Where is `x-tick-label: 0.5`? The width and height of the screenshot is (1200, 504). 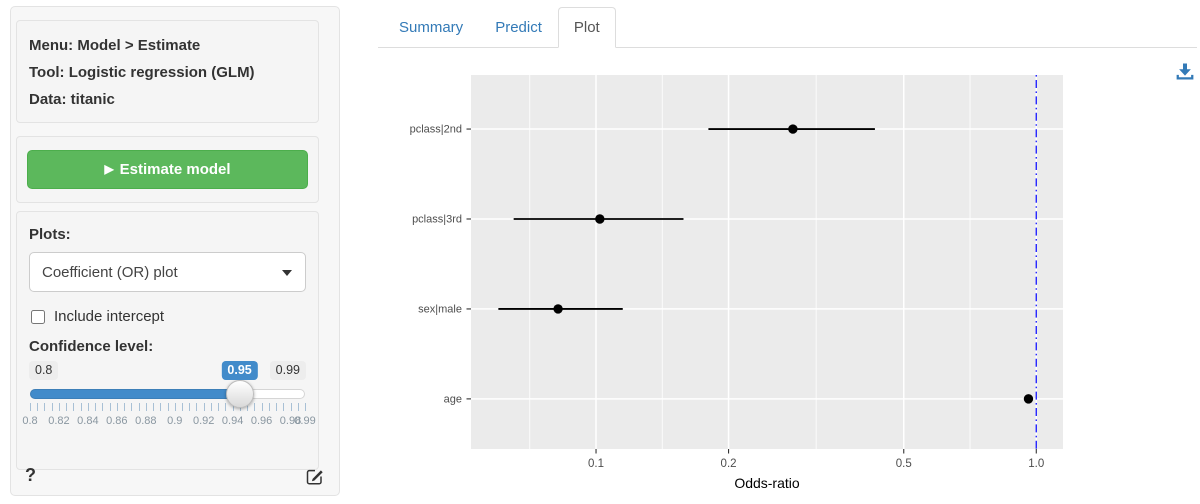 x-tick-label: 0.5 is located at coordinates (904, 464).